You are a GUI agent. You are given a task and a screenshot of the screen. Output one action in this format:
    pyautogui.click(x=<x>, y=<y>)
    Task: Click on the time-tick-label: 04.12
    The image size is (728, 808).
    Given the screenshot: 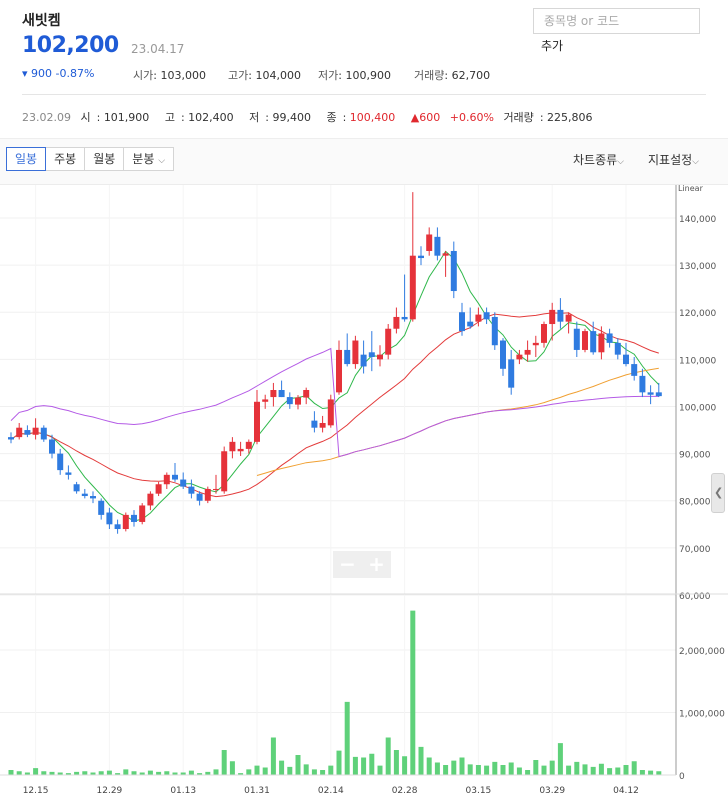 What is the action you would take?
    pyautogui.click(x=626, y=791)
    